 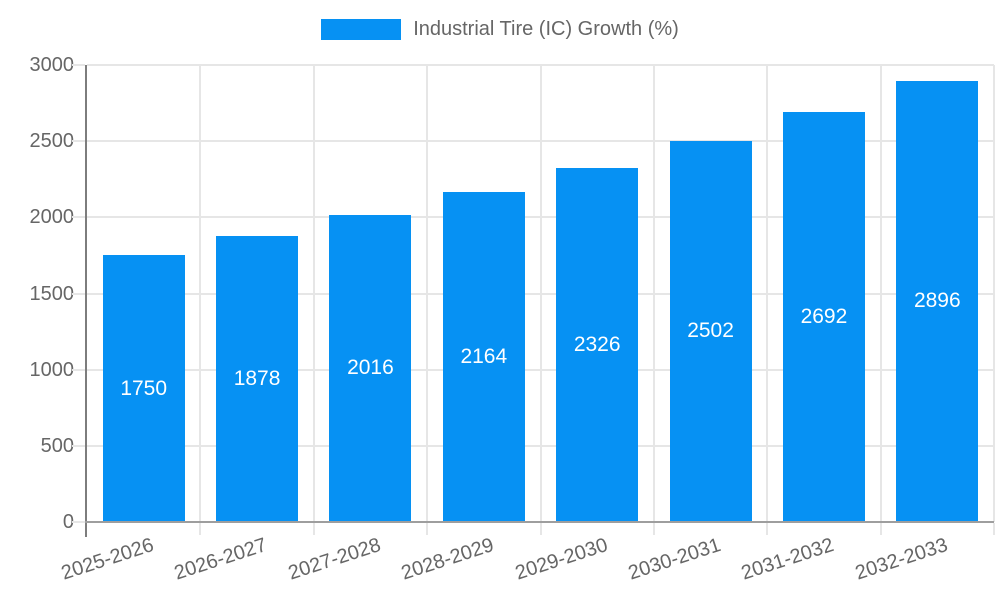 I want to click on bar-value-label: 2692, so click(x=824, y=316).